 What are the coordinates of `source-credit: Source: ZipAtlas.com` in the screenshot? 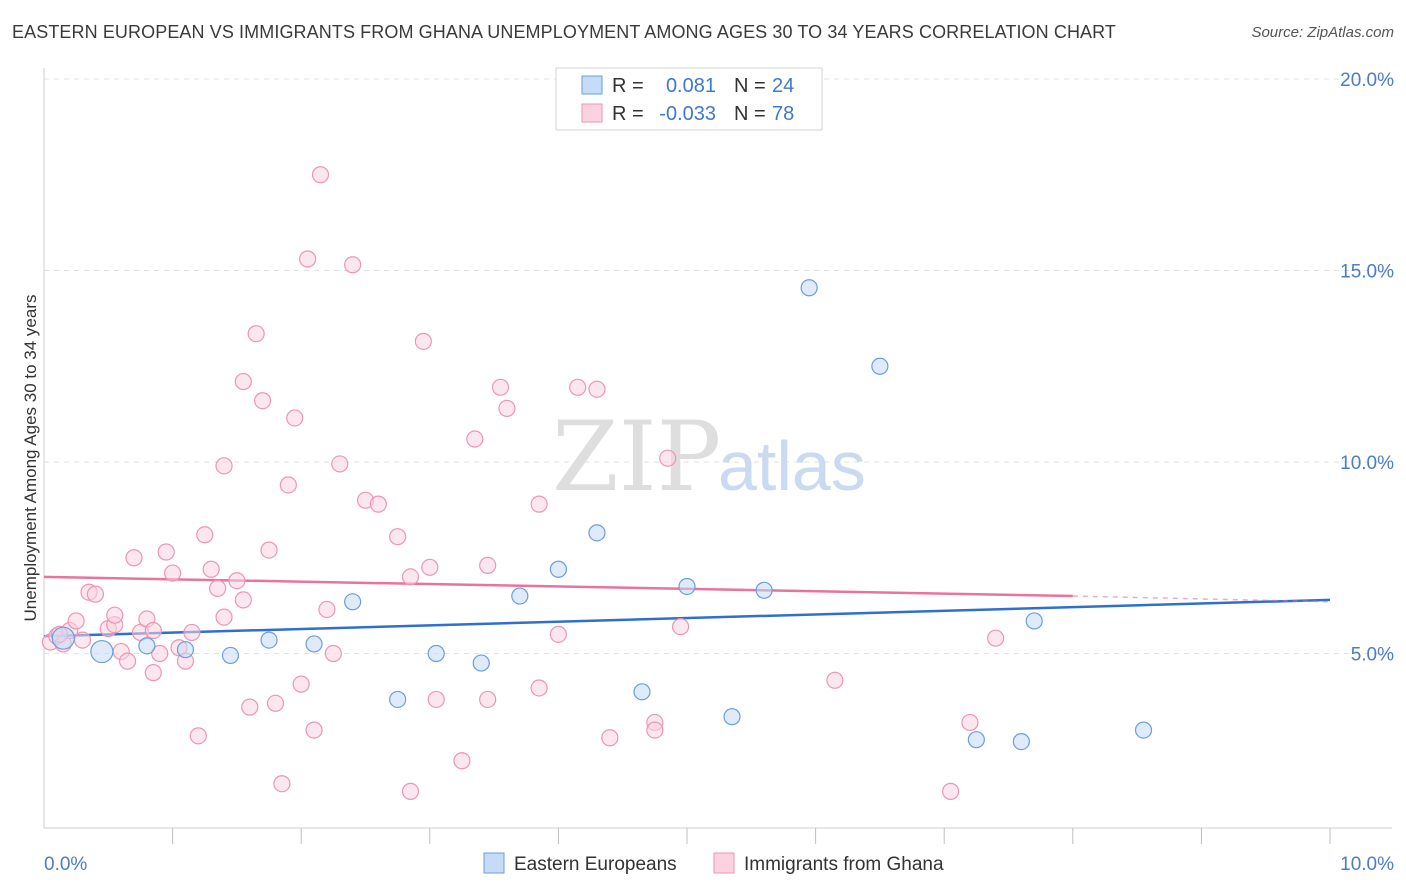 It's located at (1322, 32).